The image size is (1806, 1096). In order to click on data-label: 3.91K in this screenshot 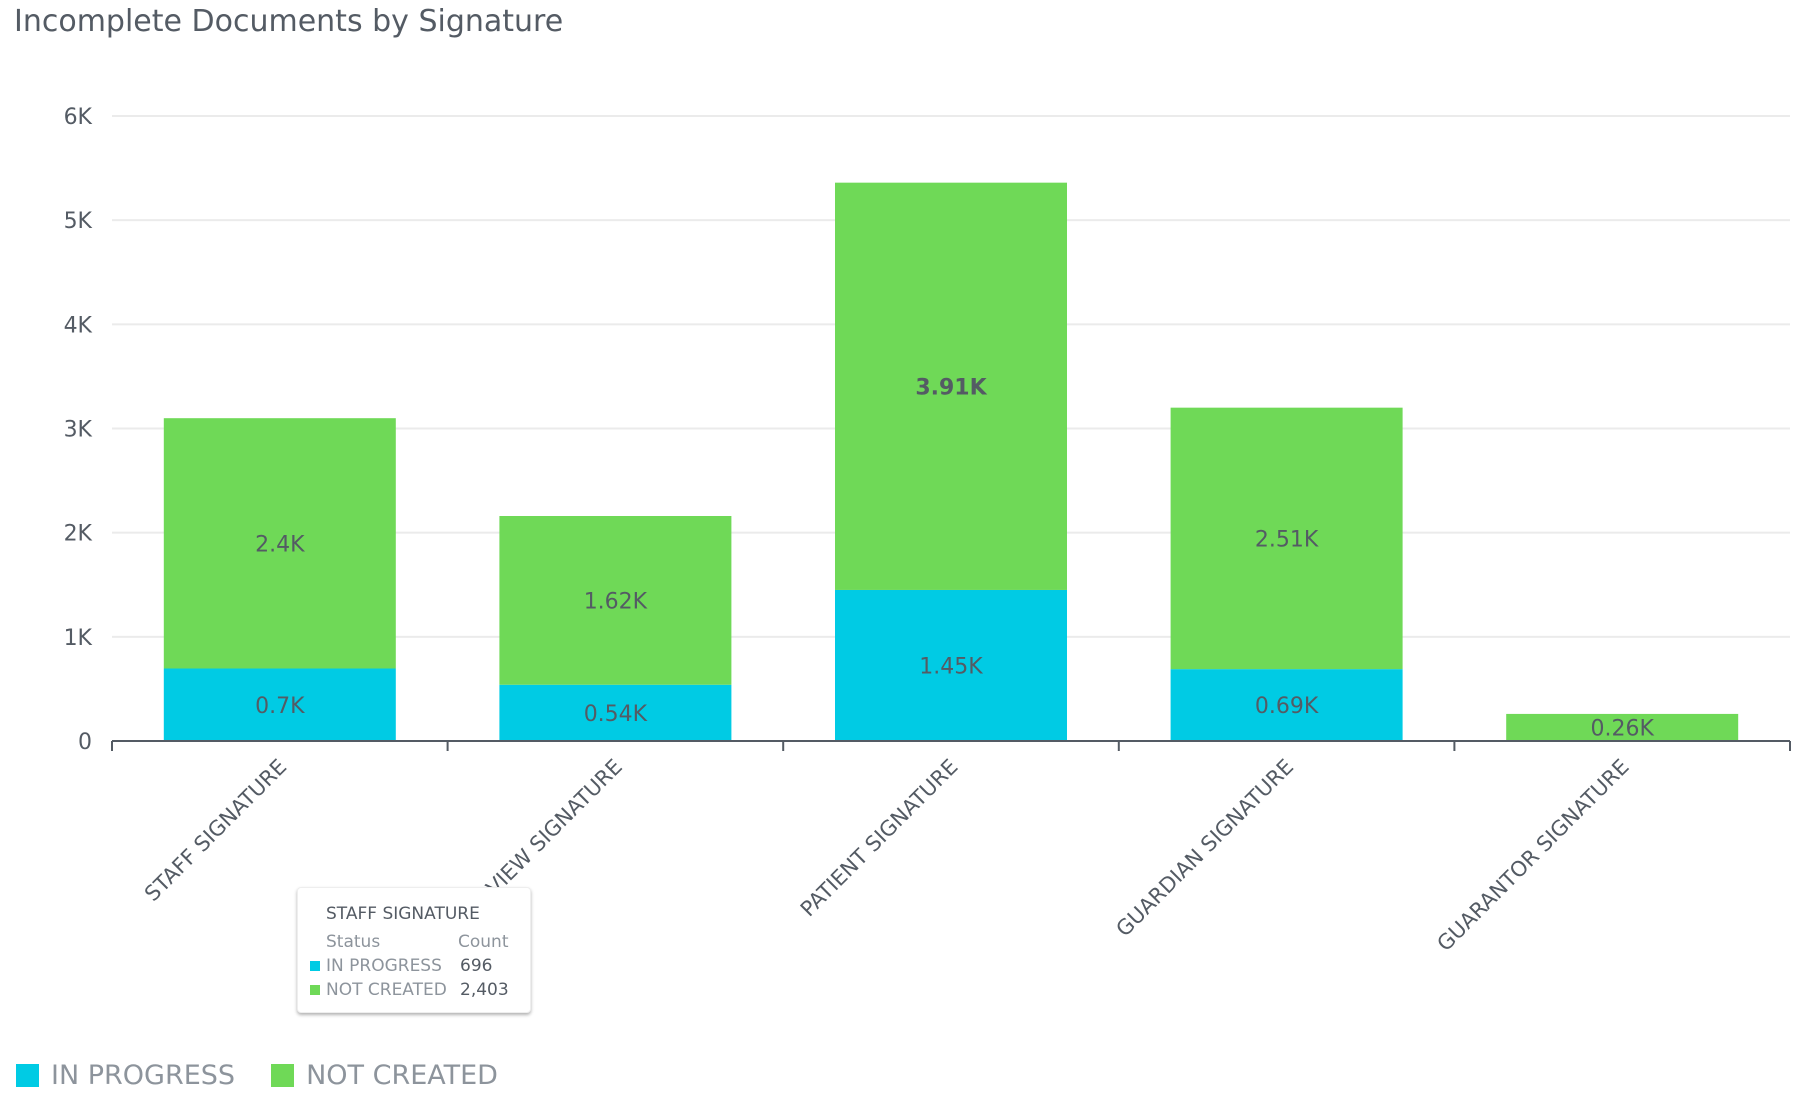, I will do `click(951, 387)`.